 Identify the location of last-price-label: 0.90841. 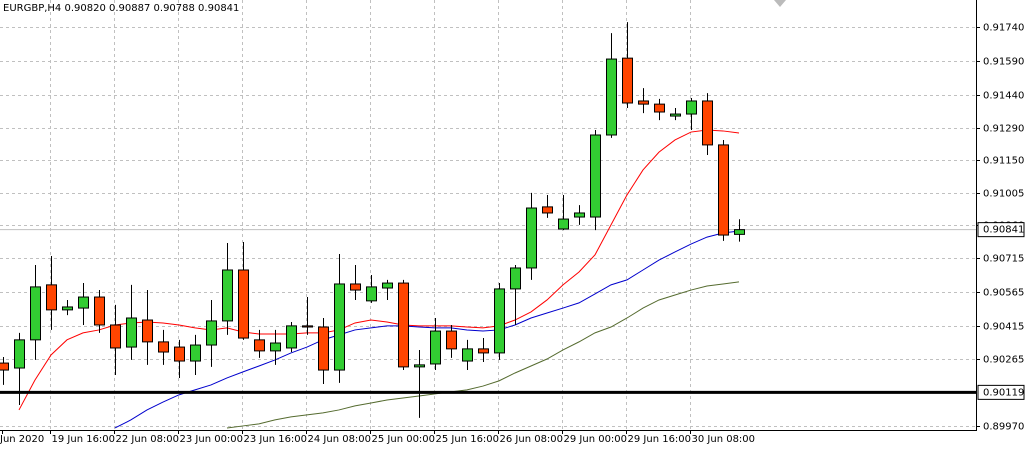
(1003, 230).